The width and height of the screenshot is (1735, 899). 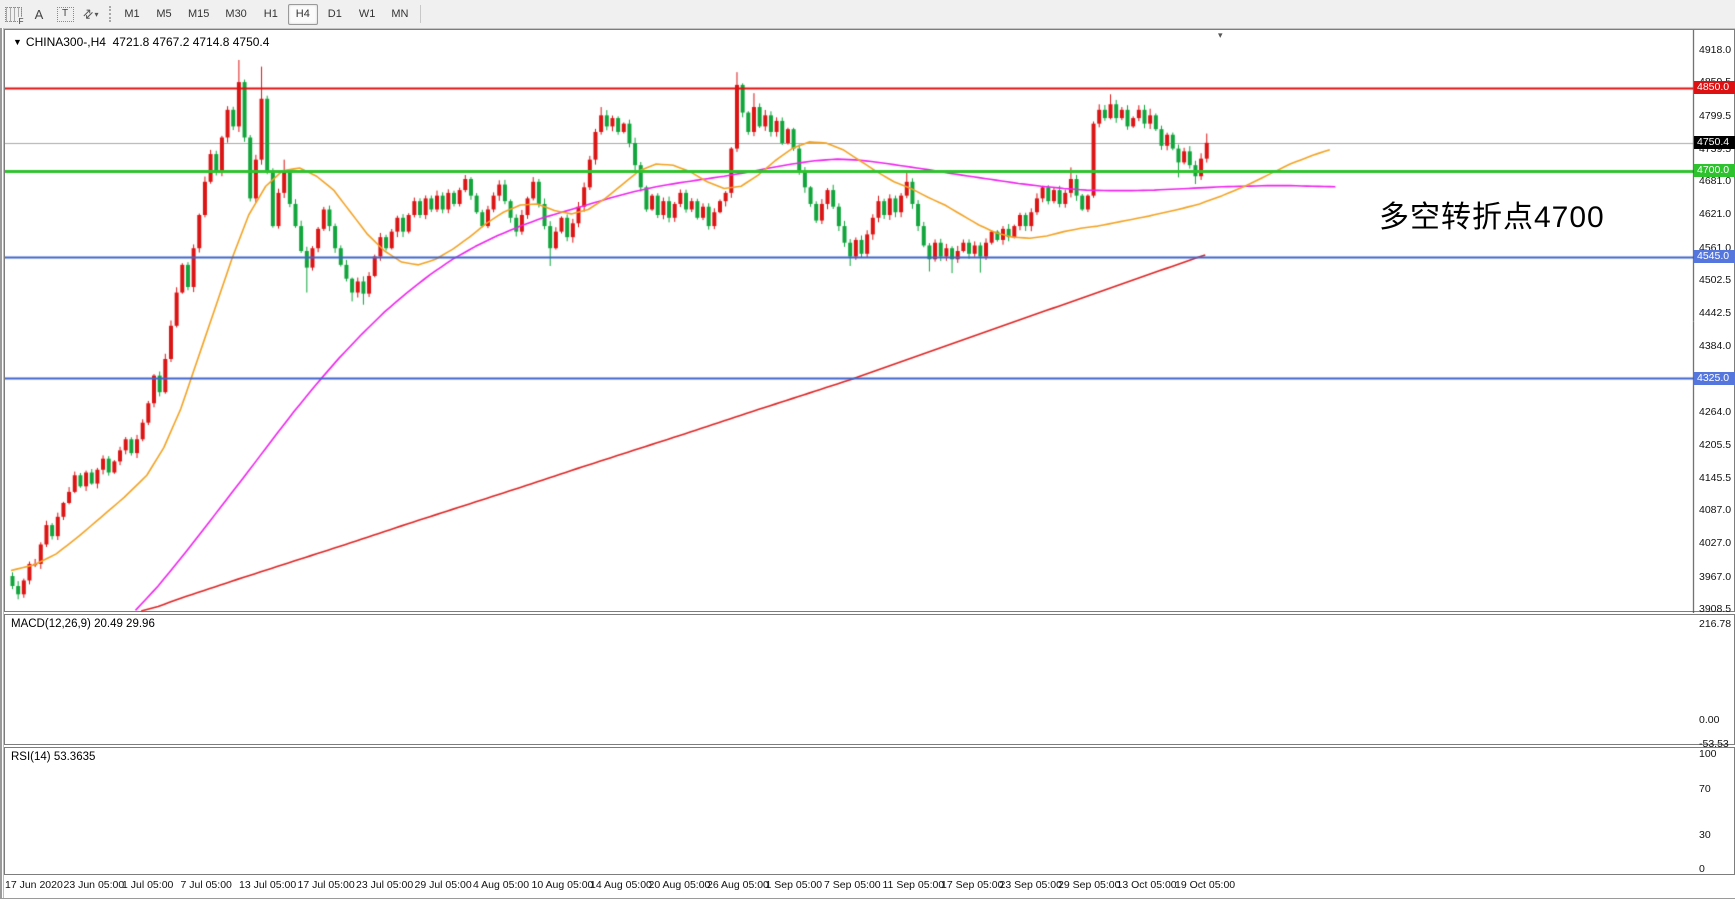 I want to click on date-label: 19 Oct 05:00, so click(x=1205, y=885).